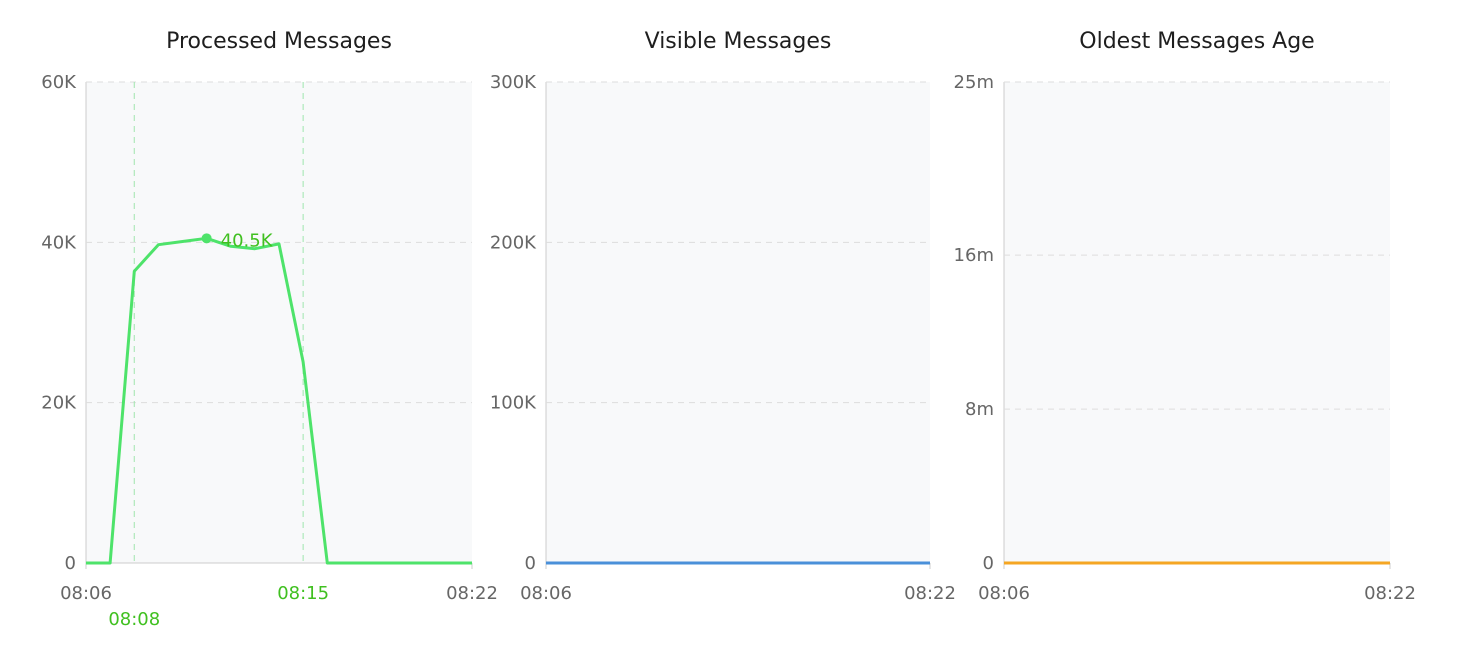 This screenshot has width=1468, height=660. Describe the element at coordinates (513, 403) in the screenshot. I see `y-tick-label: 100K` at that location.